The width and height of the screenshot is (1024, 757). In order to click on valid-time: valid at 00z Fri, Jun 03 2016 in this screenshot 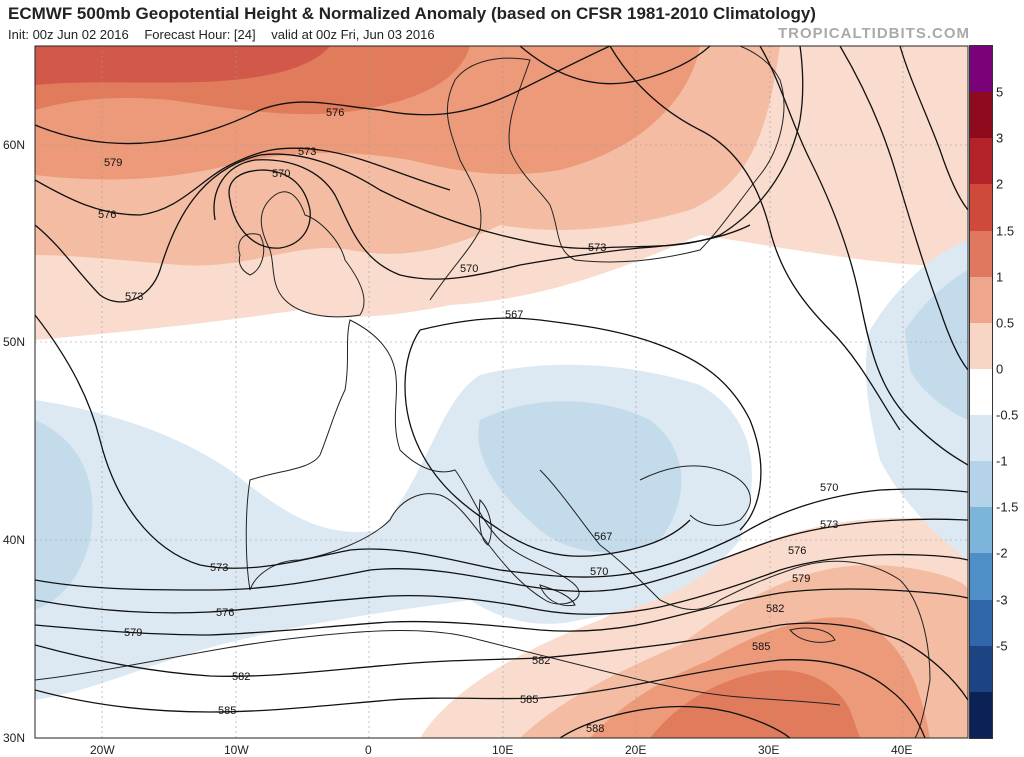, I will do `click(353, 34)`.